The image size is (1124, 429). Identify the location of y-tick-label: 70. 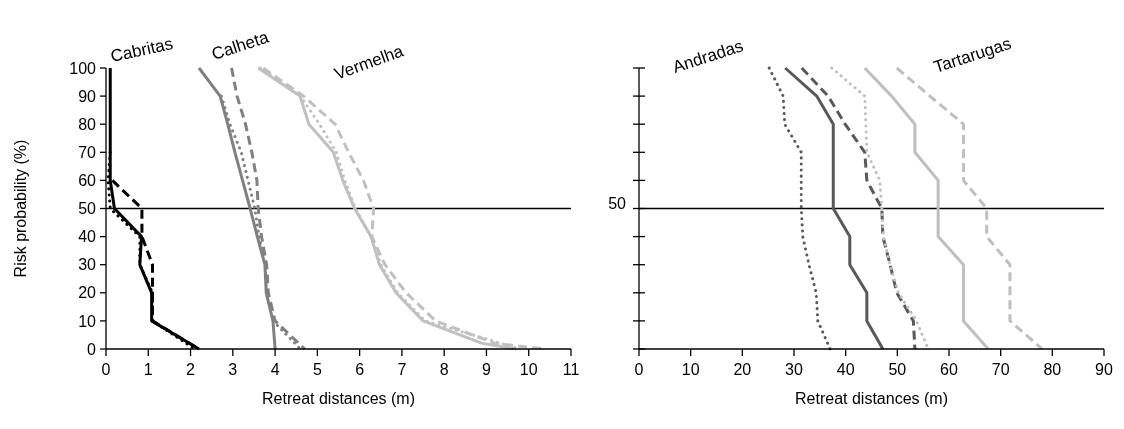
(87, 152).